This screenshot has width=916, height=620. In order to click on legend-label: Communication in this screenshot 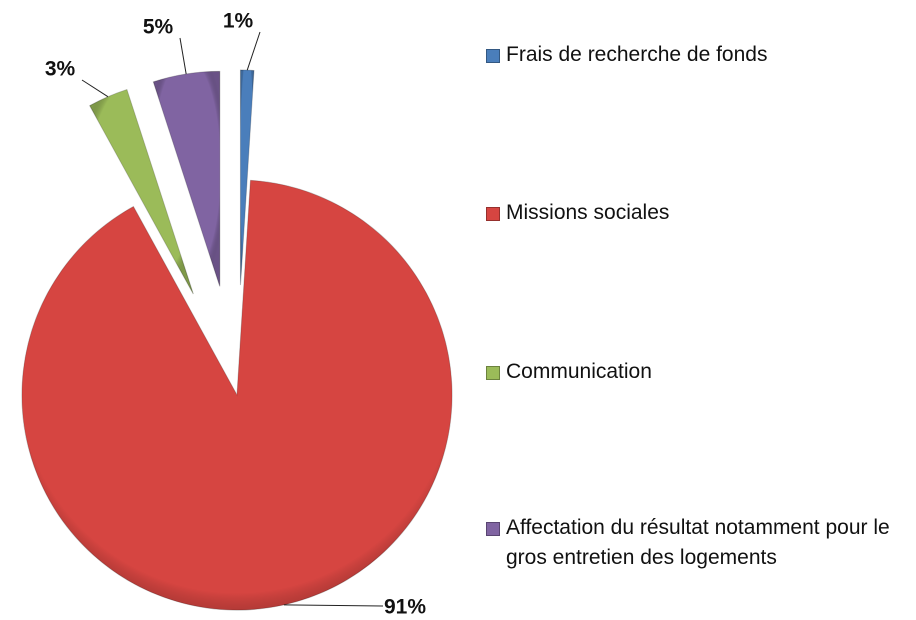, I will do `click(579, 371)`.